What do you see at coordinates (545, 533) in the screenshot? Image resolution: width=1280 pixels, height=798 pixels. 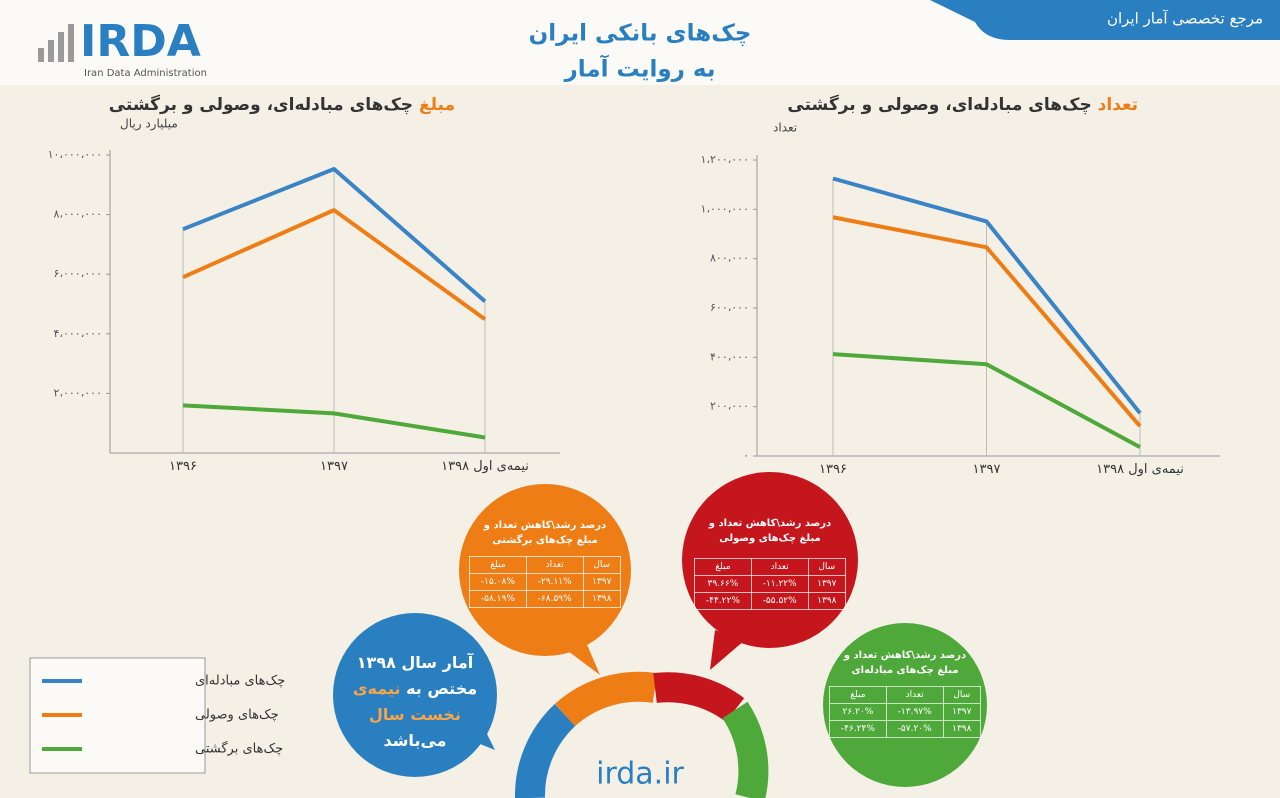 I see `table-title: درصد رشد\کاهش تعداد و مبلغ چک‌های برگشتی` at bounding box center [545, 533].